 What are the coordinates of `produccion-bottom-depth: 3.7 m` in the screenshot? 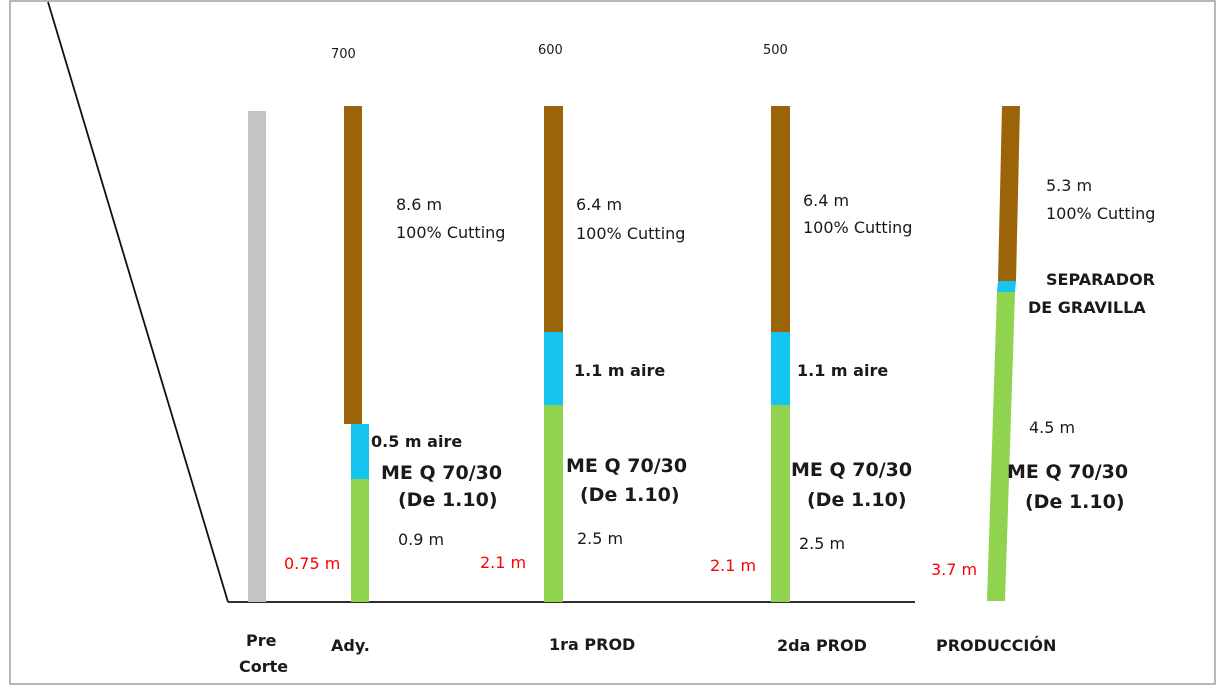 It's located at (954, 569).